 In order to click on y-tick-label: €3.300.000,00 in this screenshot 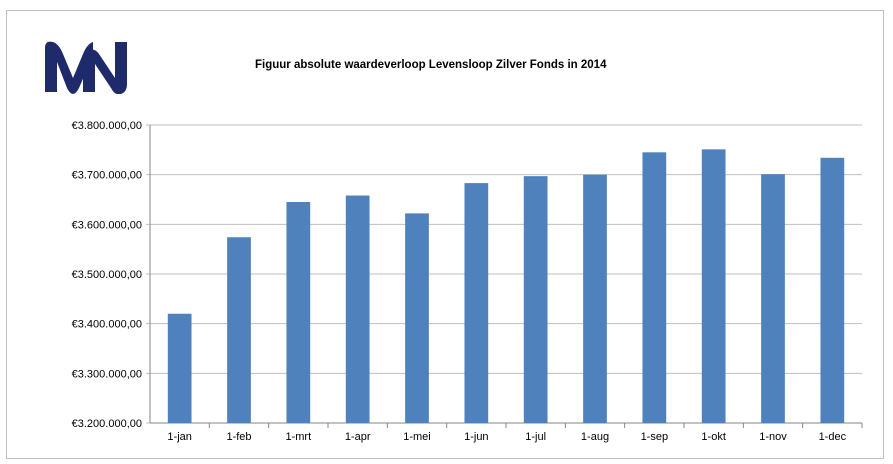, I will do `click(107, 374)`.